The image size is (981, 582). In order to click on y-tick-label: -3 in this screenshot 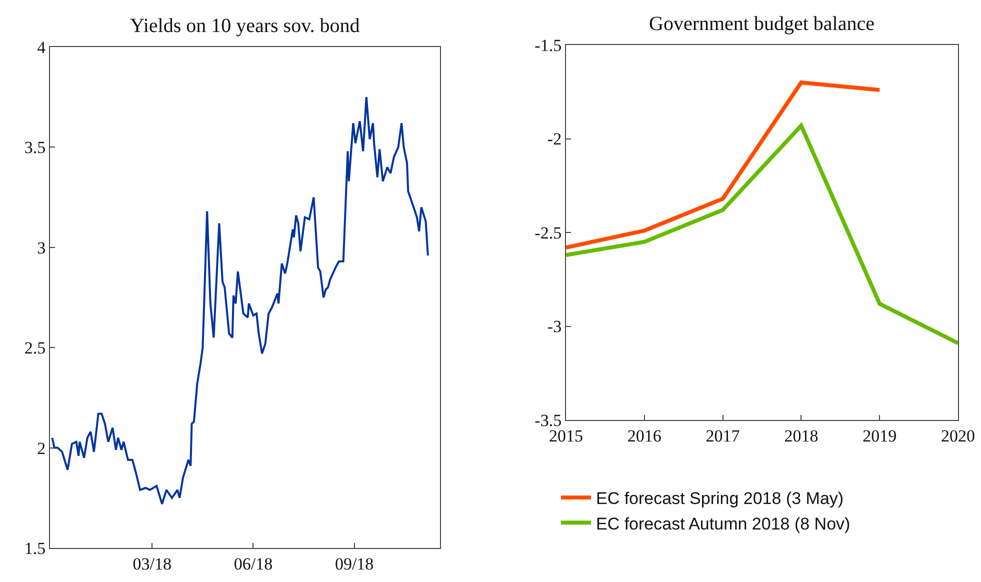, I will do `click(554, 326)`.